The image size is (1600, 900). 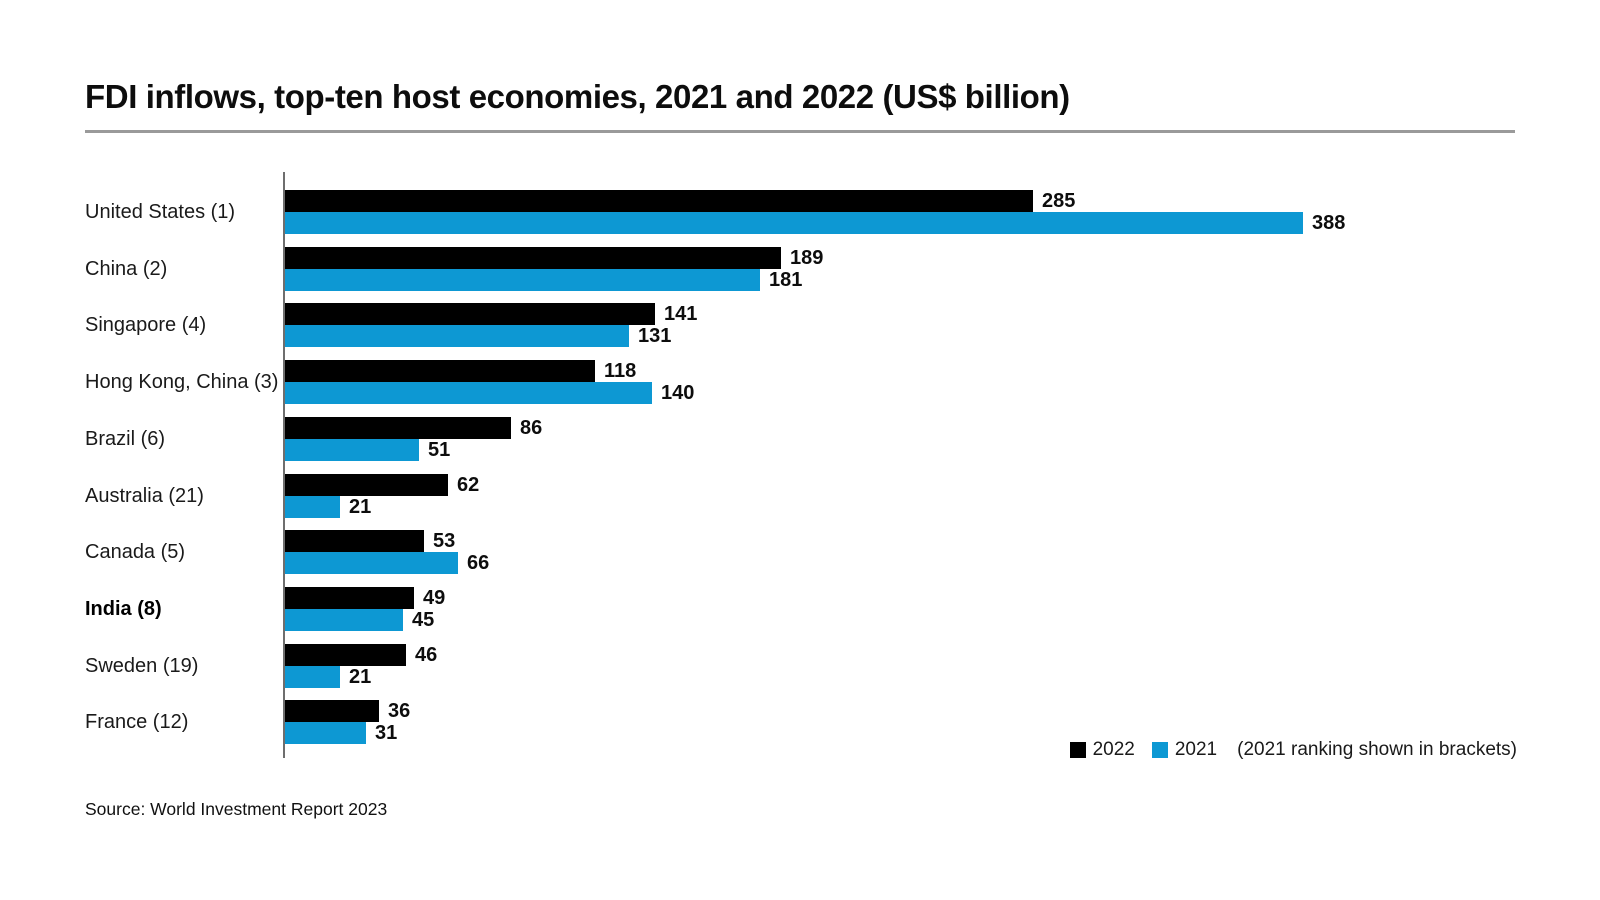 What do you see at coordinates (1159, 750) in the screenshot?
I see `legend-swatch-2021-icon` at bounding box center [1159, 750].